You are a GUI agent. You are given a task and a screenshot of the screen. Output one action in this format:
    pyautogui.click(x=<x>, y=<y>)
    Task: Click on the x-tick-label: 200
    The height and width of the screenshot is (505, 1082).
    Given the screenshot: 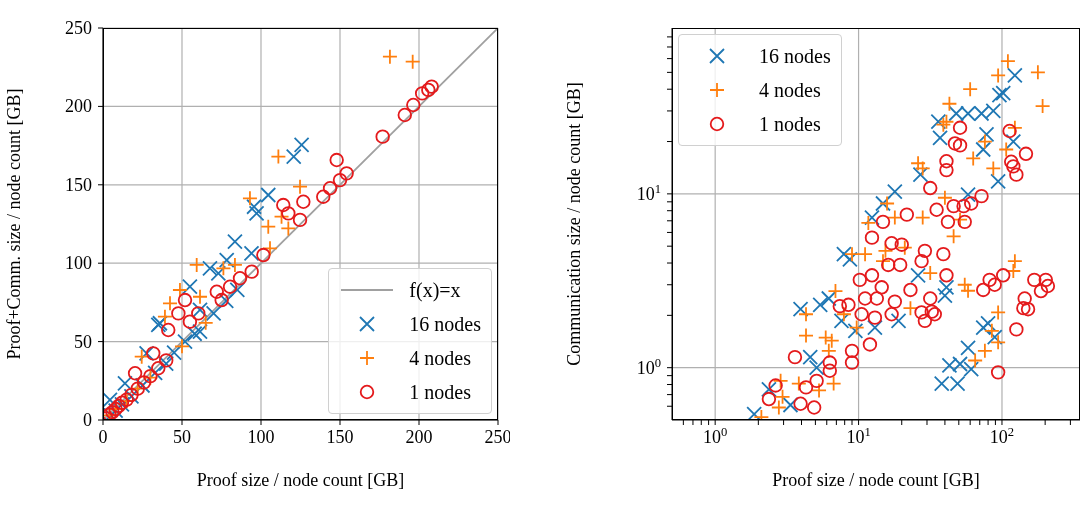 What is the action you would take?
    pyautogui.click(x=419, y=437)
    